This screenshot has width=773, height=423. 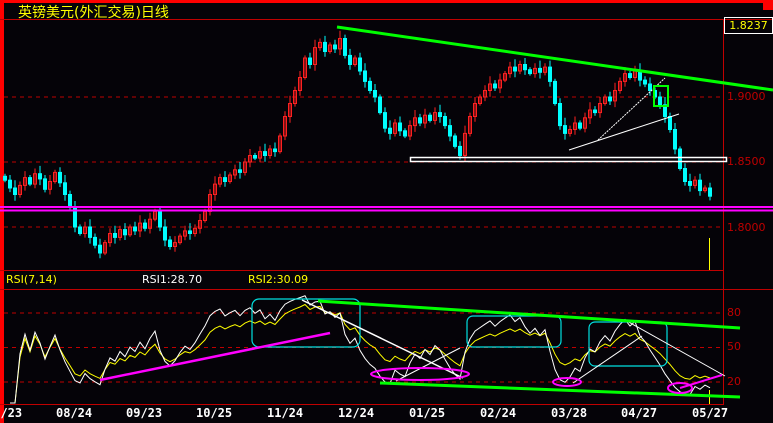 What do you see at coordinates (31, 279) in the screenshot?
I see `rsi-indicator-name: RSI(7,14)` at bounding box center [31, 279].